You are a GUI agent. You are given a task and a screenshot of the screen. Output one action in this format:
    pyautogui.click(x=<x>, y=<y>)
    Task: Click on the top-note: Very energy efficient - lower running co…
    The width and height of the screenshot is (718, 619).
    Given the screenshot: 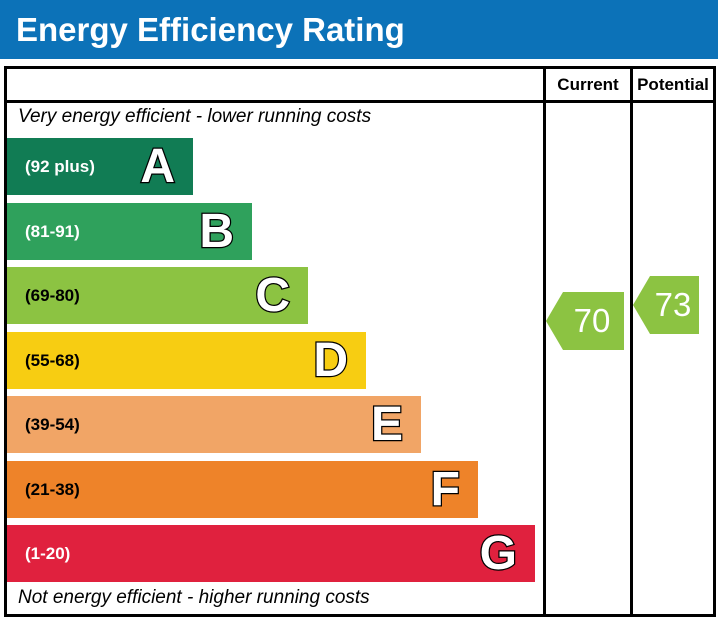 What is the action you would take?
    pyautogui.click(x=195, y=116)
    